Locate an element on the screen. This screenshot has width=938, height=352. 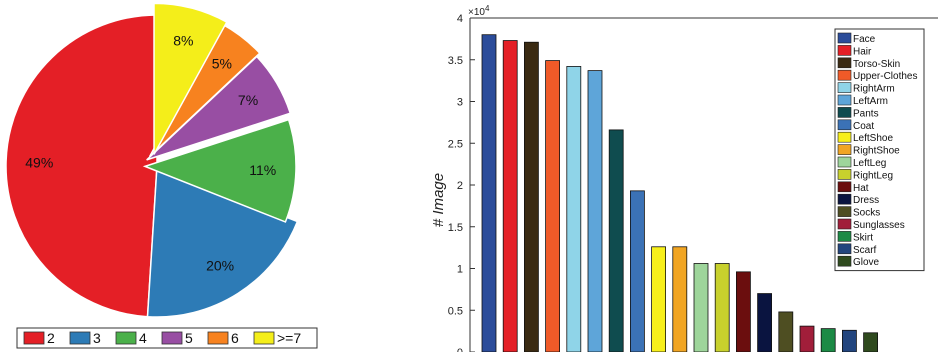
bar-legend-swatch-coat is located at coordinates (844, 125).